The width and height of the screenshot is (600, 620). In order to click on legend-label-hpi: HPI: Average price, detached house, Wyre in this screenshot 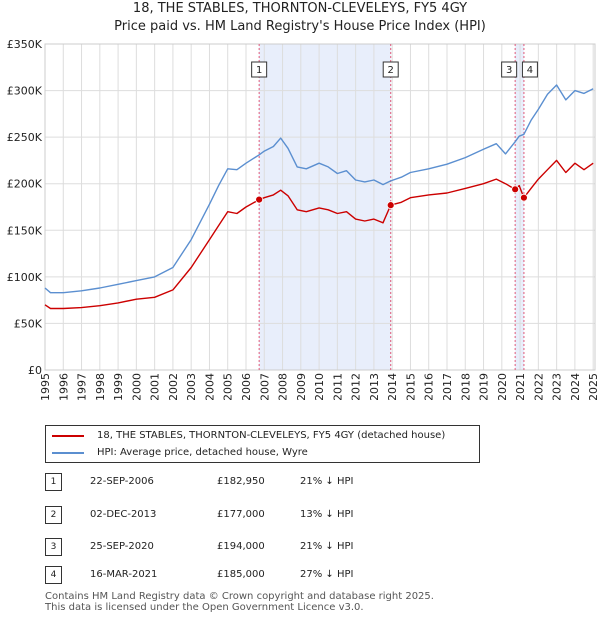, I will do `click(202, 452)`.